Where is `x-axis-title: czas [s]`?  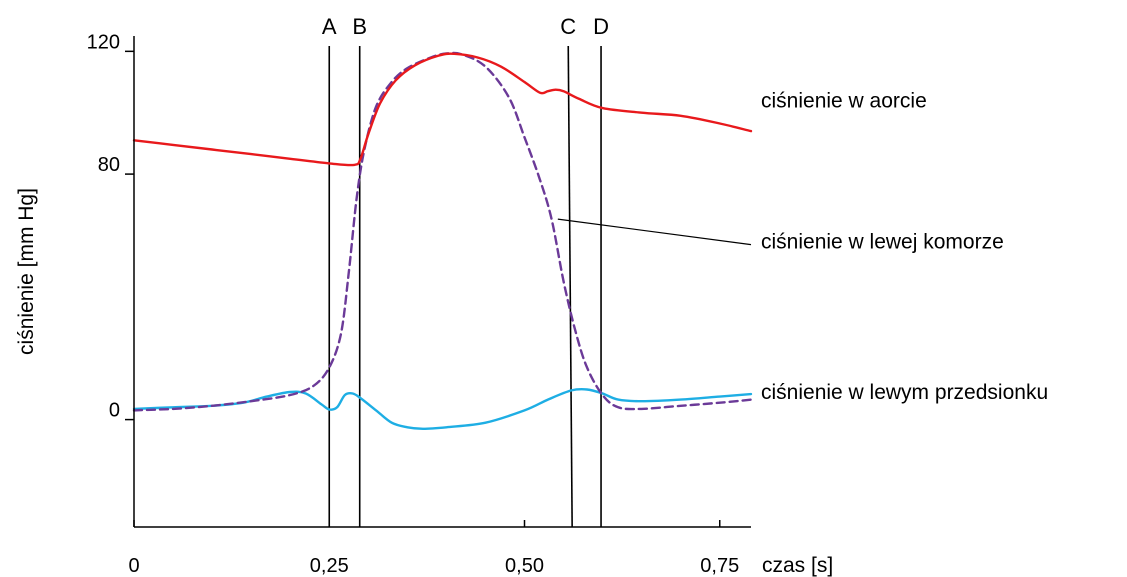
x-axis-title: czas [s] is located at coordinates (797, 565).